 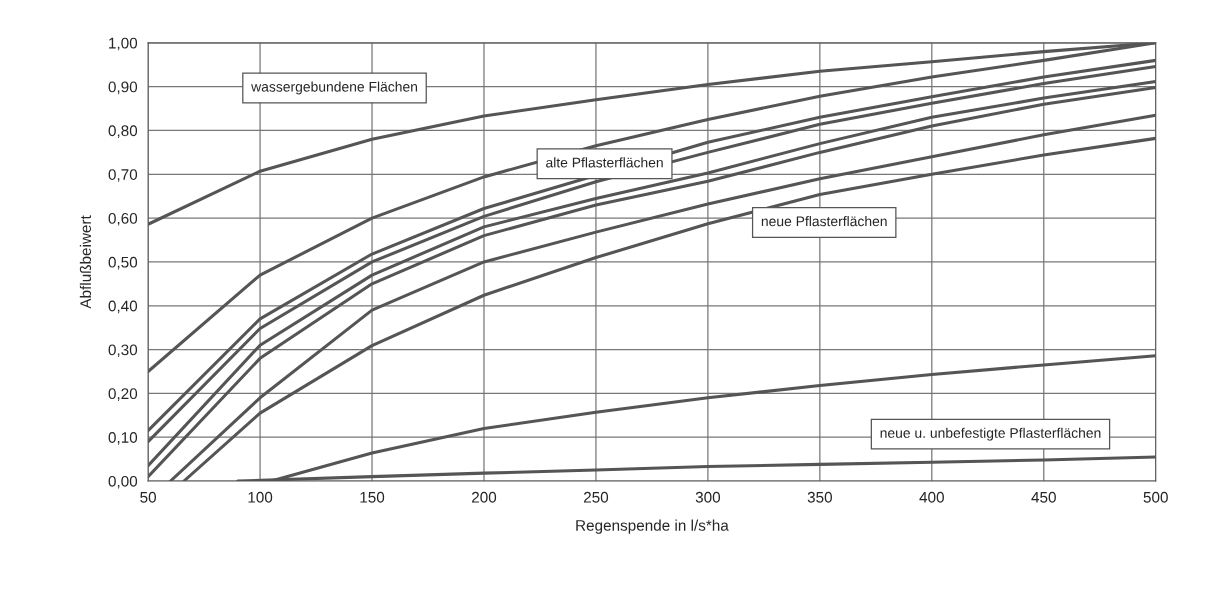 What do you see at coordinates (931, 497) in the screenshot?
I see `x-tick-label: 400` at bounding box center [931, 497].